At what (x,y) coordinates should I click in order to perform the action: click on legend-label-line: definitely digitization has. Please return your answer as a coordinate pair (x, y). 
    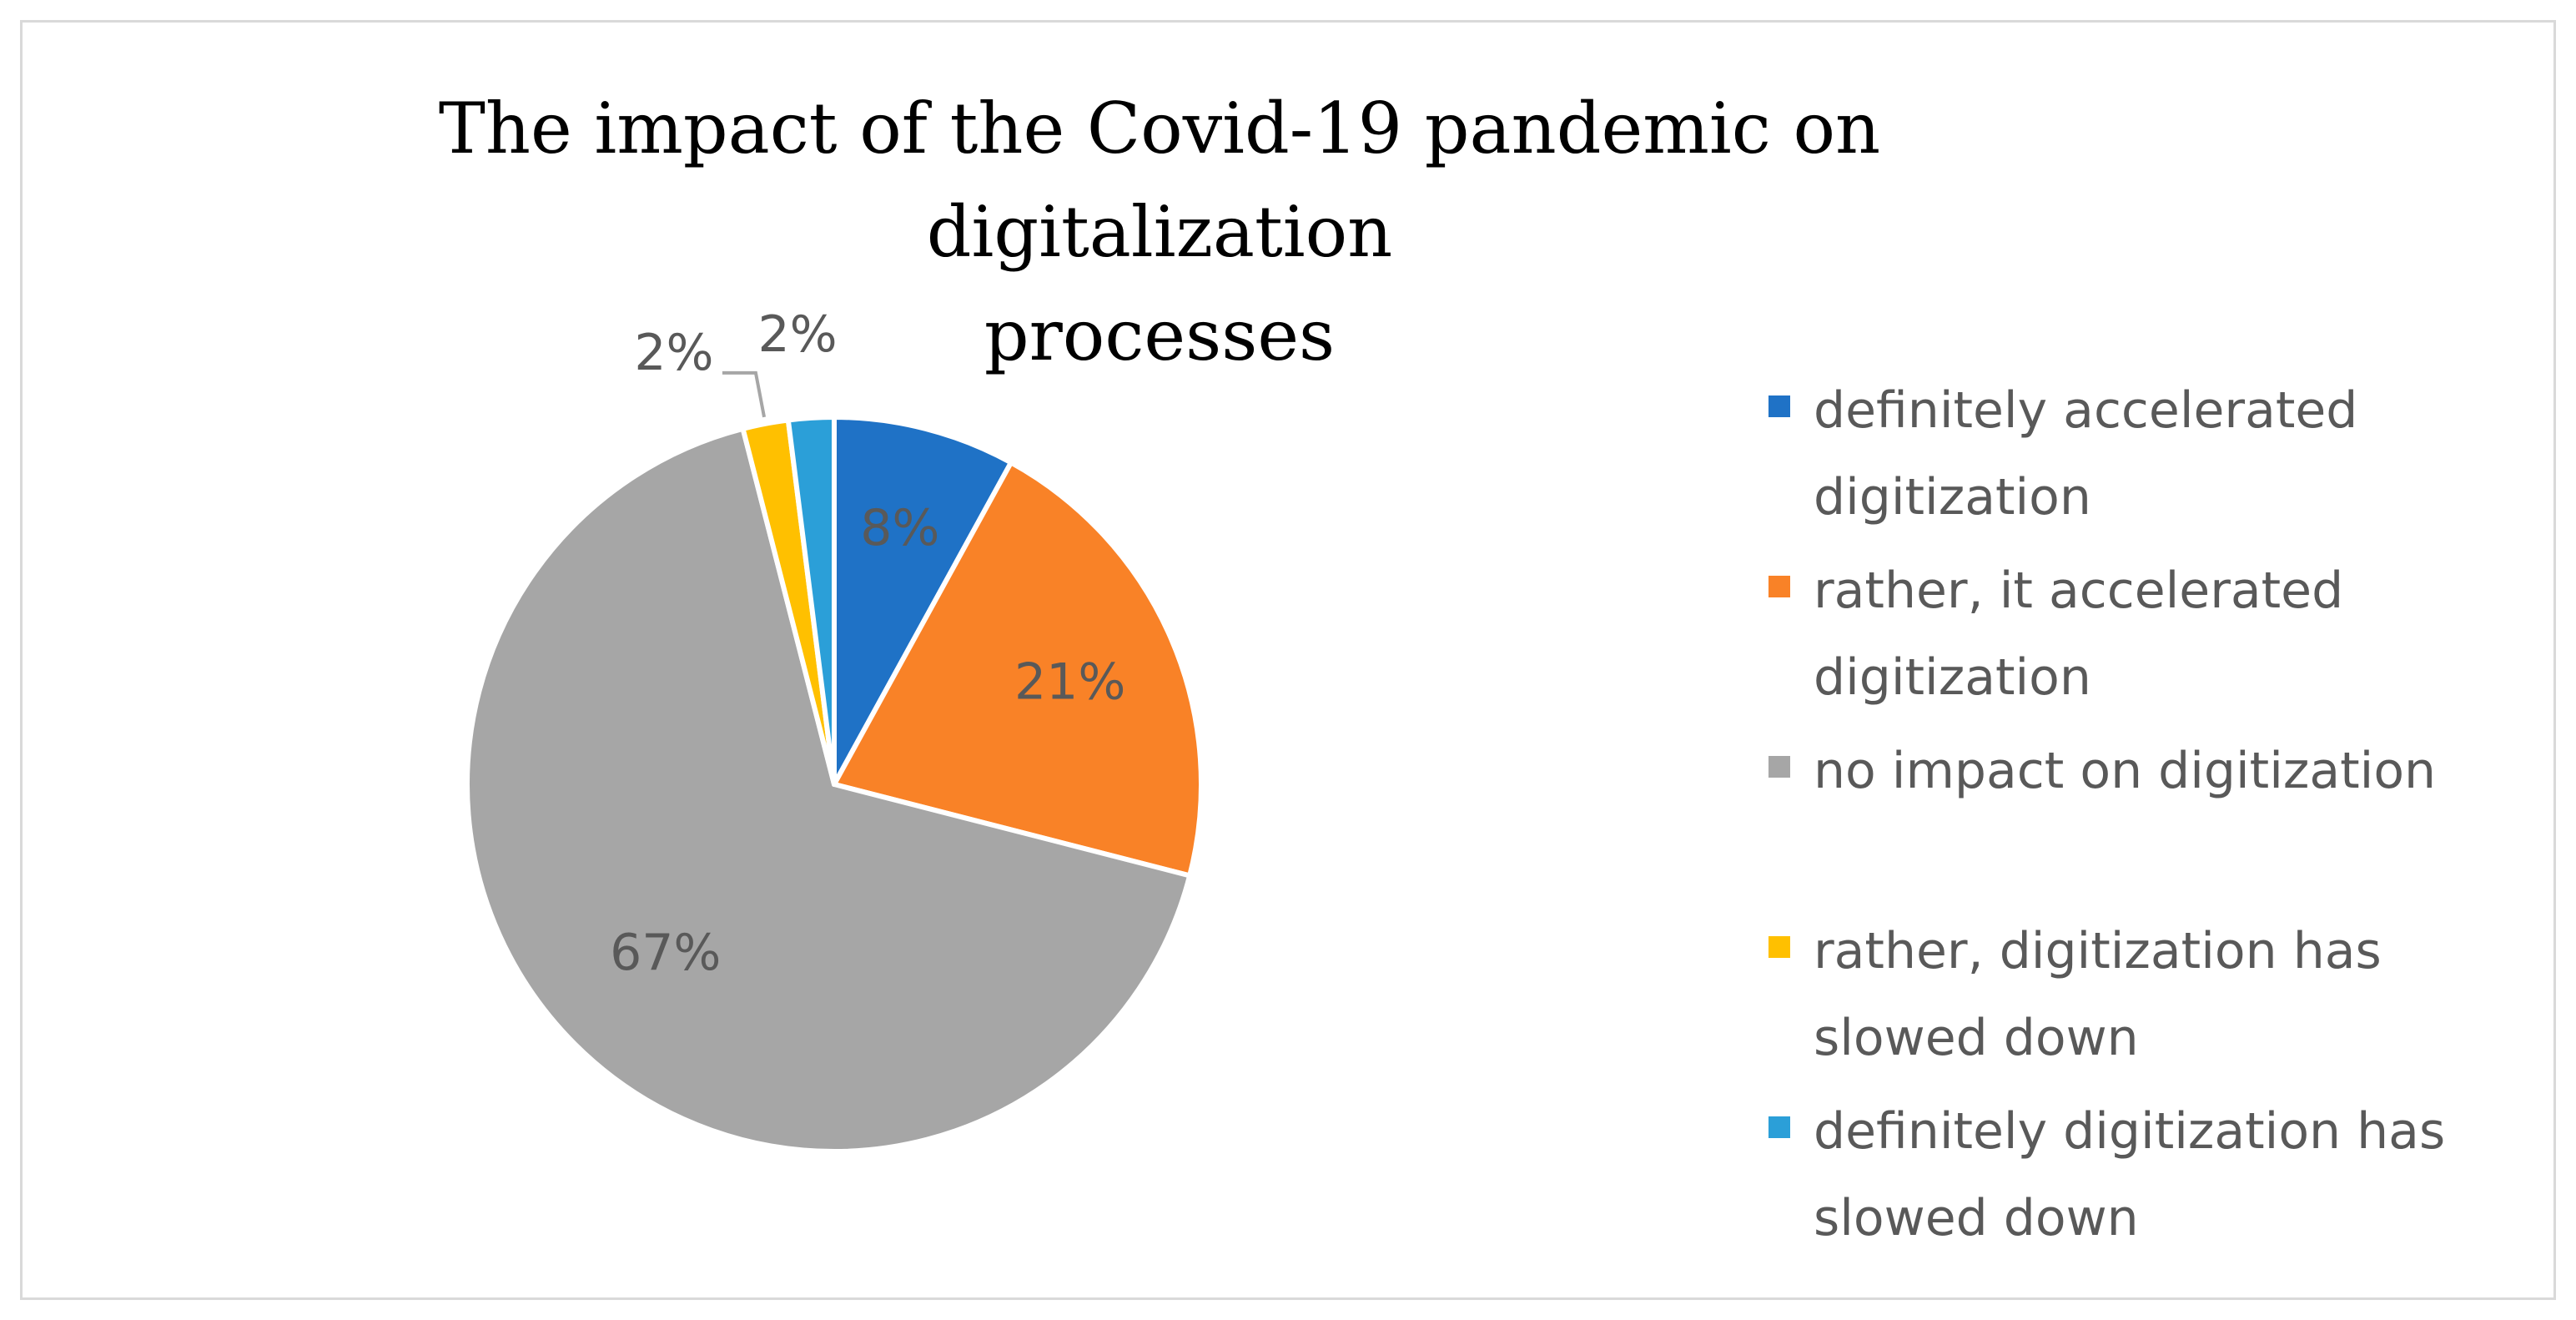
    Looking at the image, I should click on (2130, 1131).